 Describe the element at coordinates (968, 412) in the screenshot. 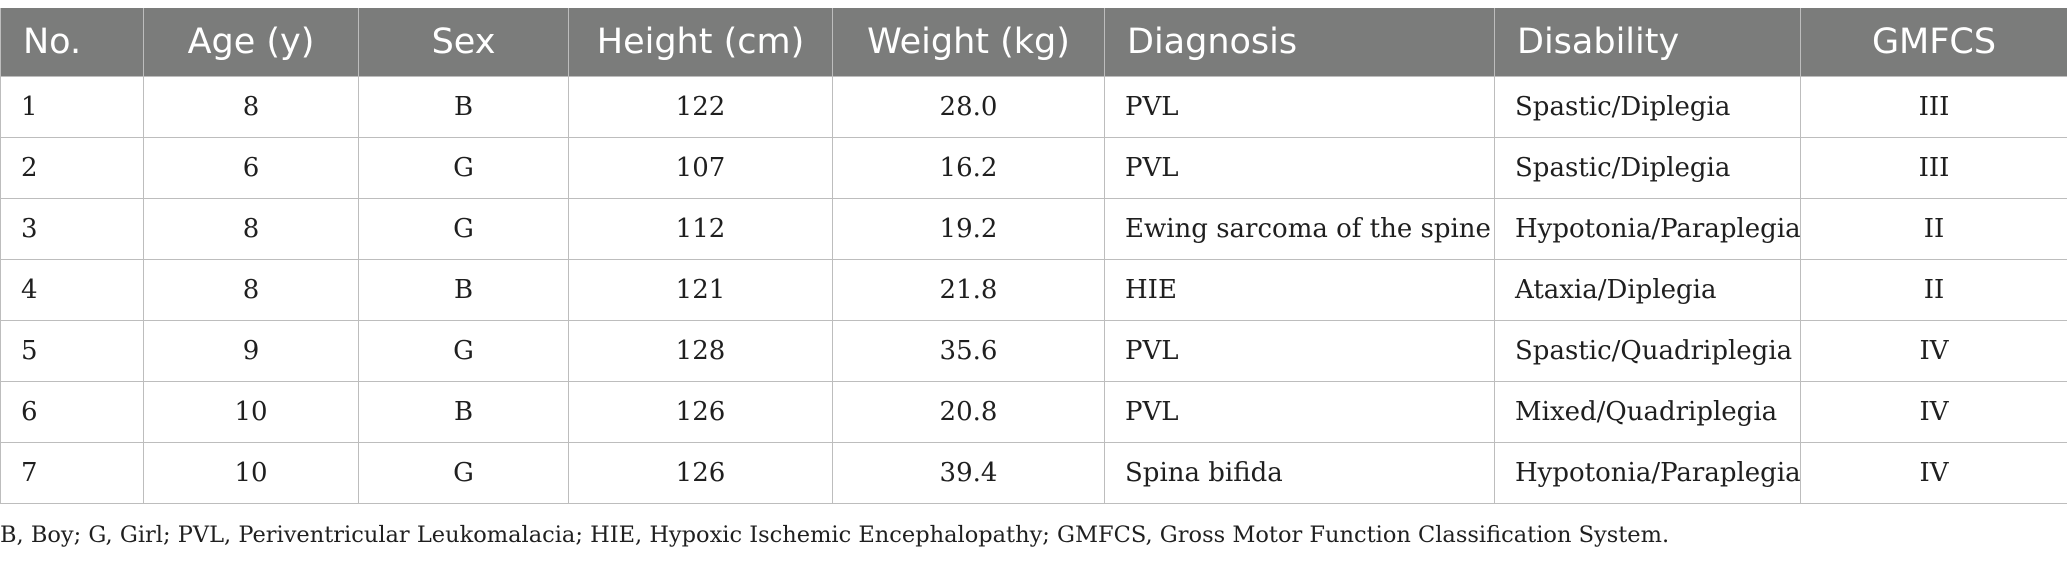

I see `cell-weight: 20.8` at that location.